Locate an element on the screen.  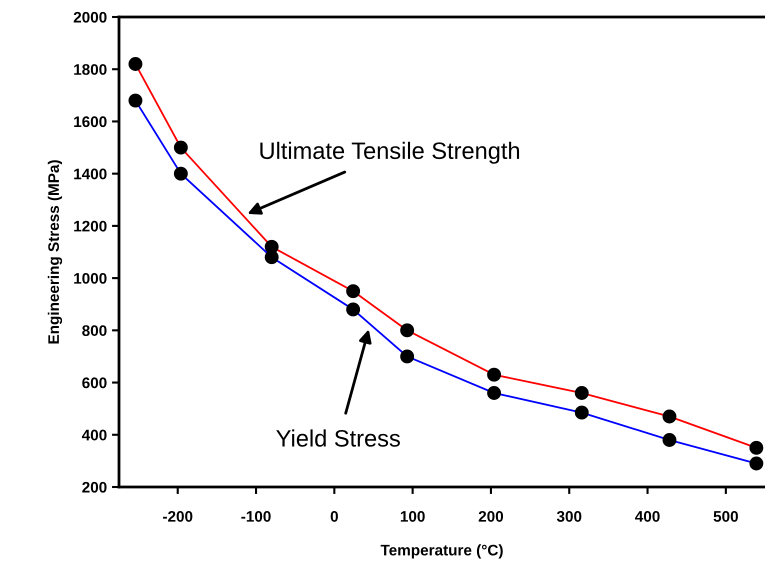
x-tick-label: 300 is located at coordinates (569, 516).